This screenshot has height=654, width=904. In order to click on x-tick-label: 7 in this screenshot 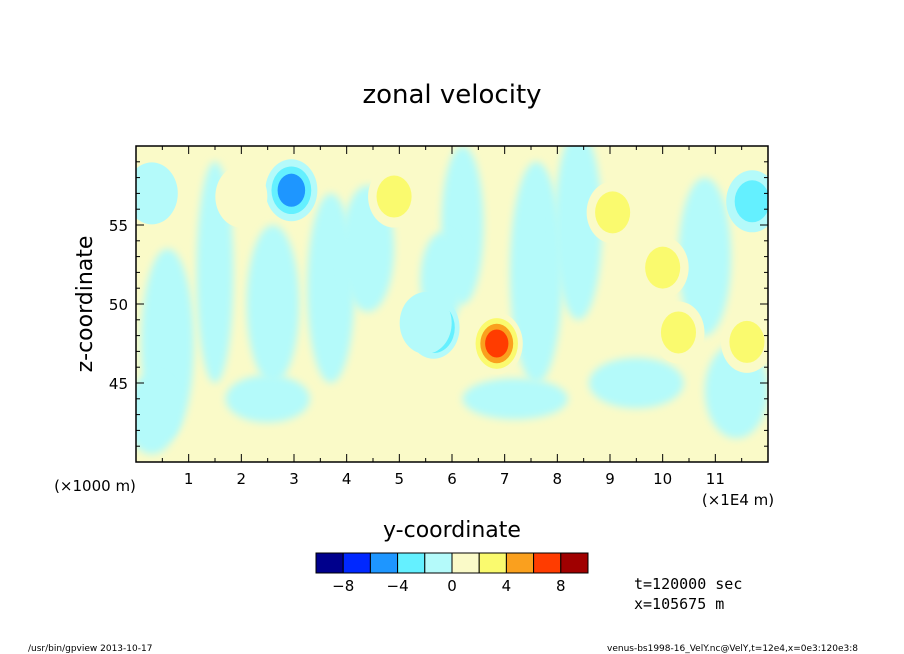, I will do `click(505, 479)`.